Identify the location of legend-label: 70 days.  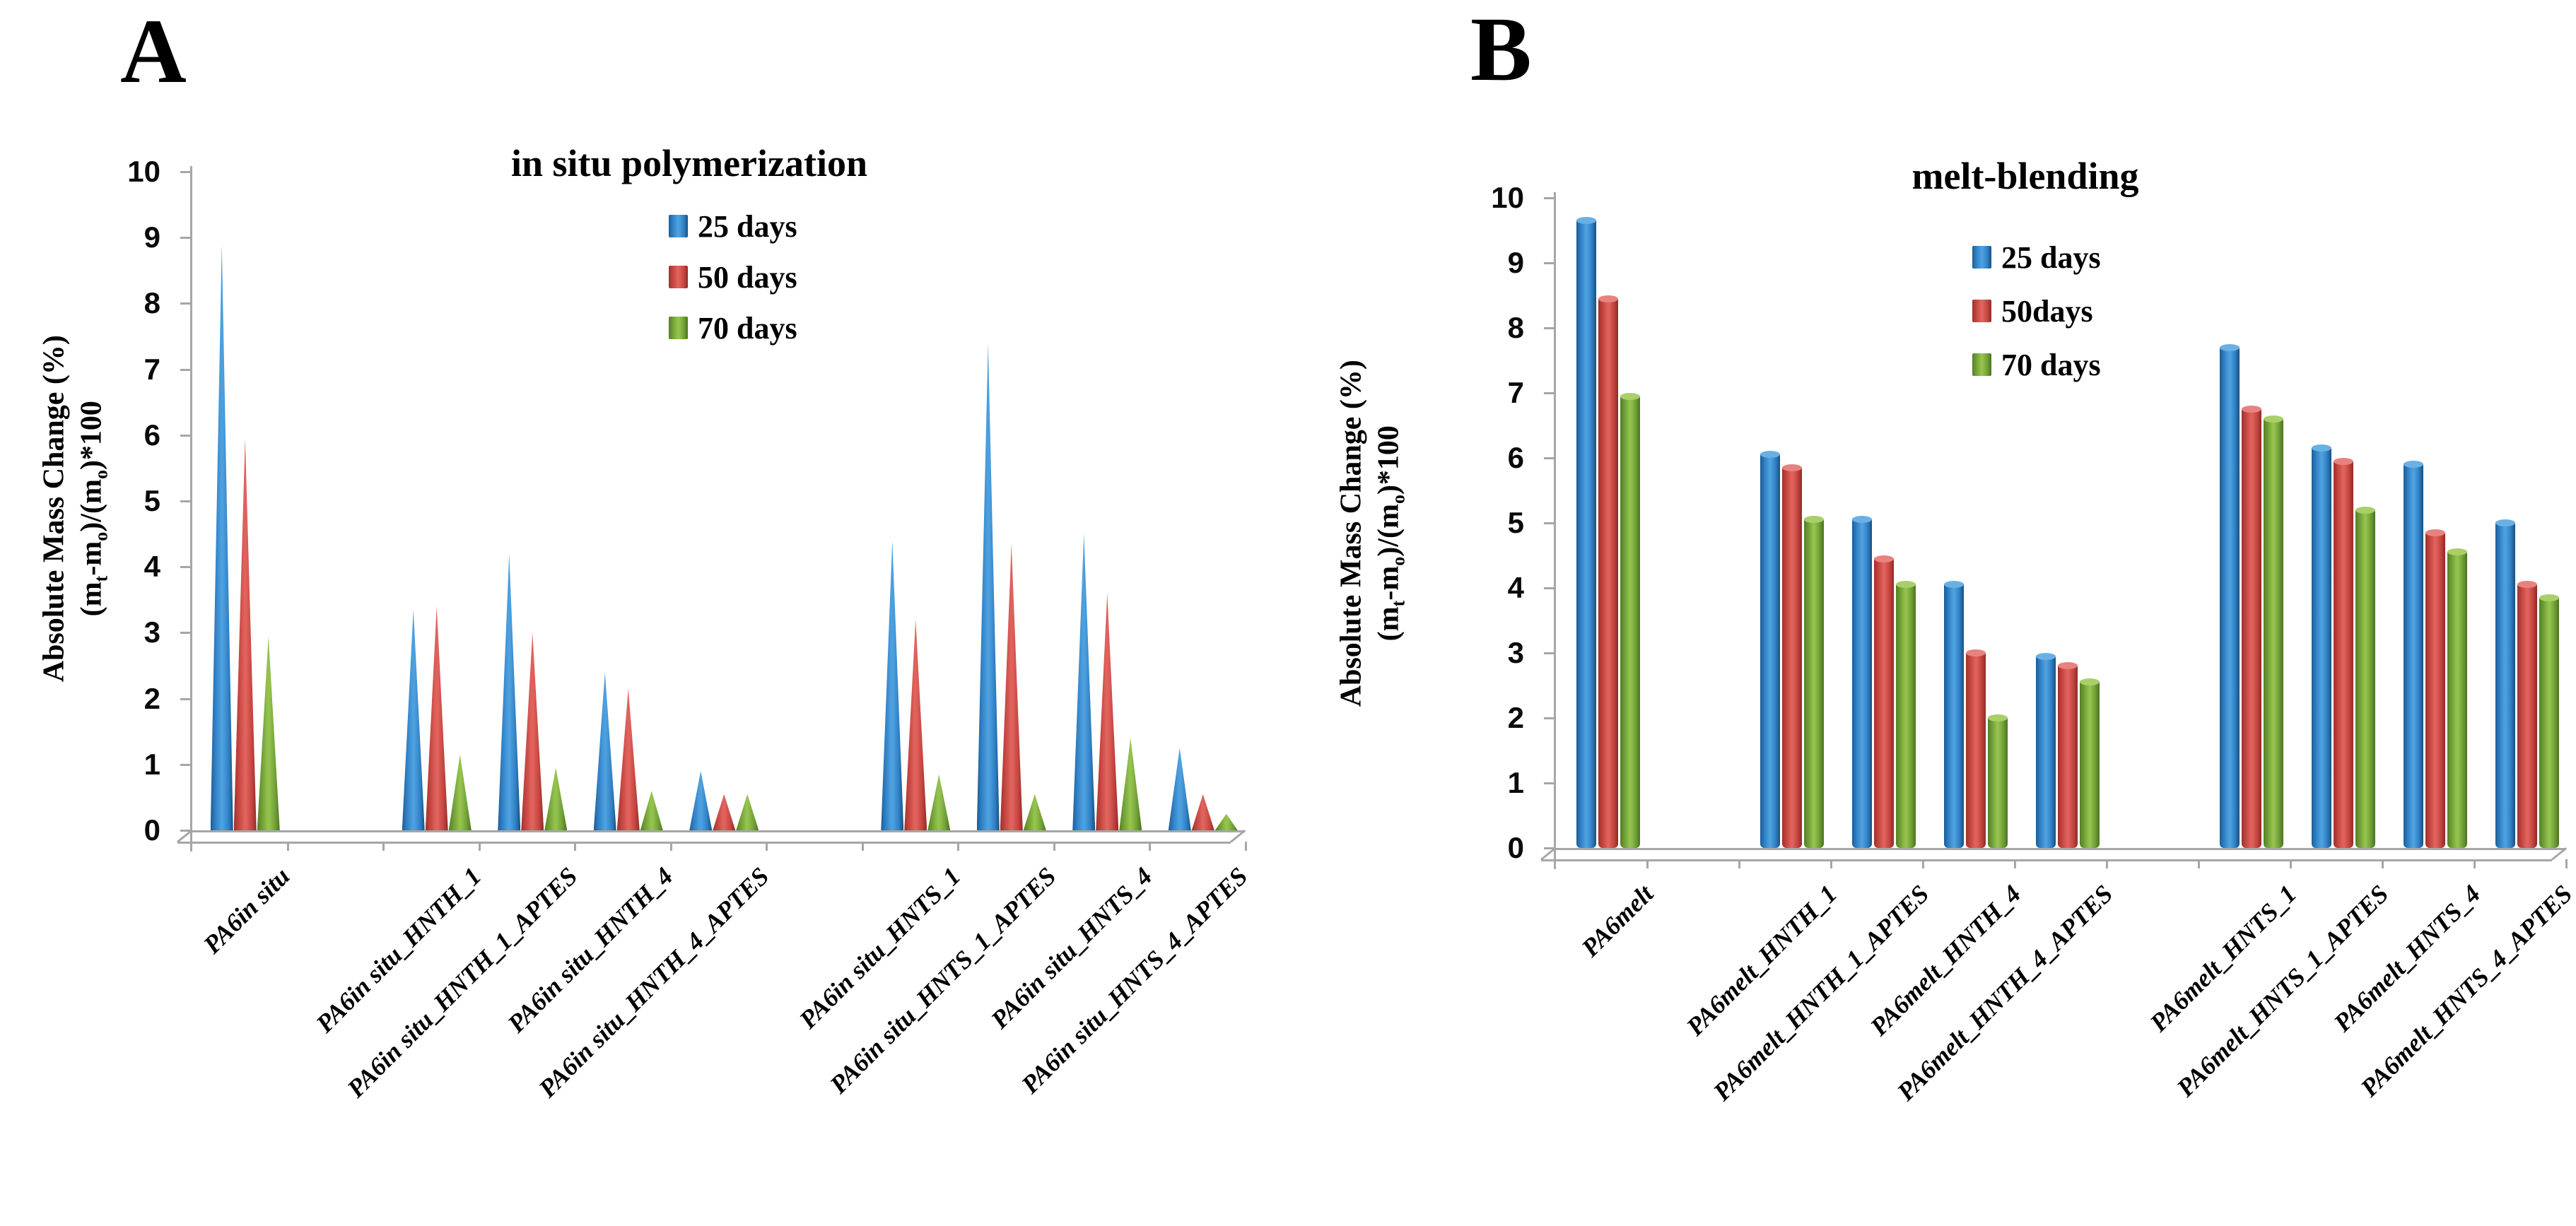
(2051, 364).